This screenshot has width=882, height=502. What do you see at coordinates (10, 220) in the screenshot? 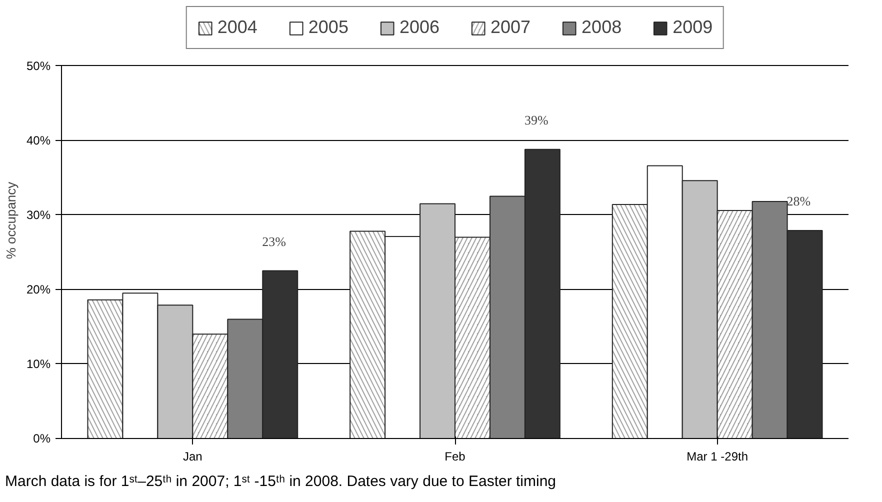
I see `y-axis-title: % occupancy` at bounding box center [10, 220].